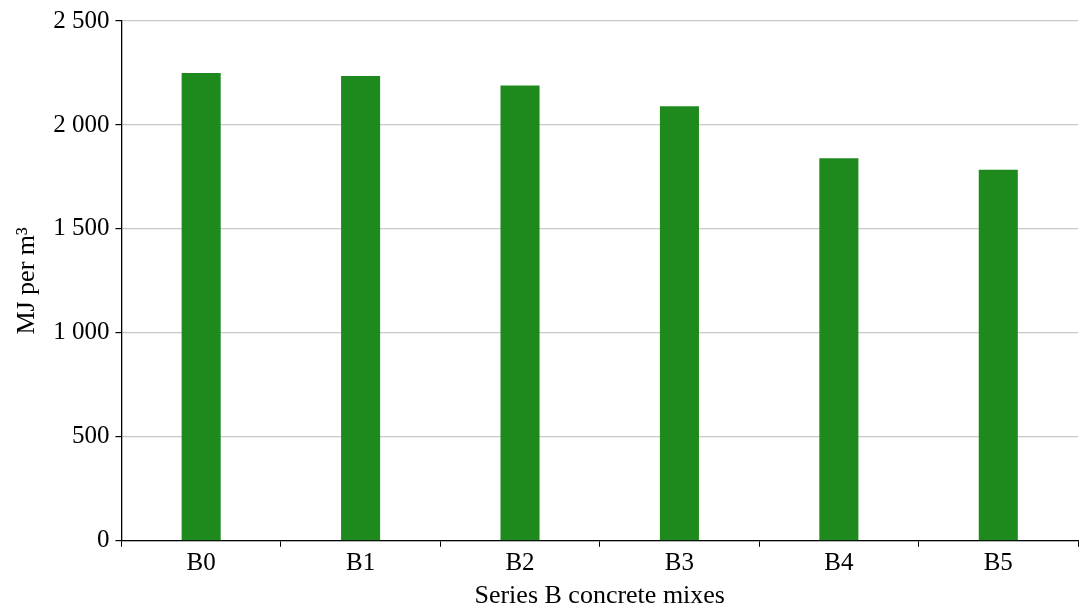 The image size is (1080, 616). Describe the element at coordinates (360, 562) in the screenshot. I see `x-tick-label: B1` at that location.